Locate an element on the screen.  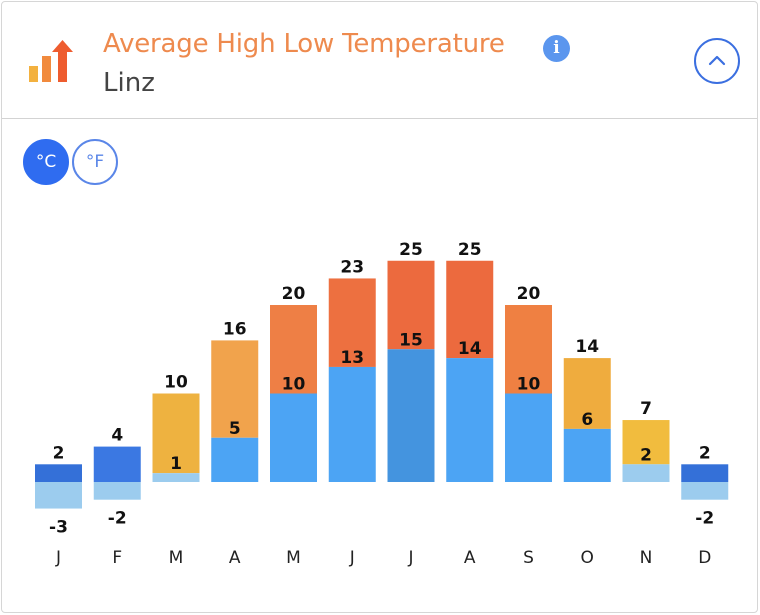
fahrenheit-toggle: °F is located at coordinates (95, 162).